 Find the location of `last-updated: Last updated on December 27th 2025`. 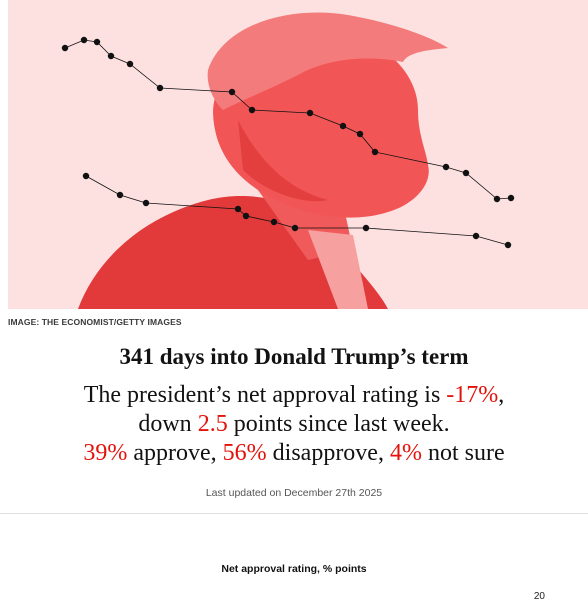

last-updated: Last updated on December 27th 2025 is located at coordinates (294, 493).